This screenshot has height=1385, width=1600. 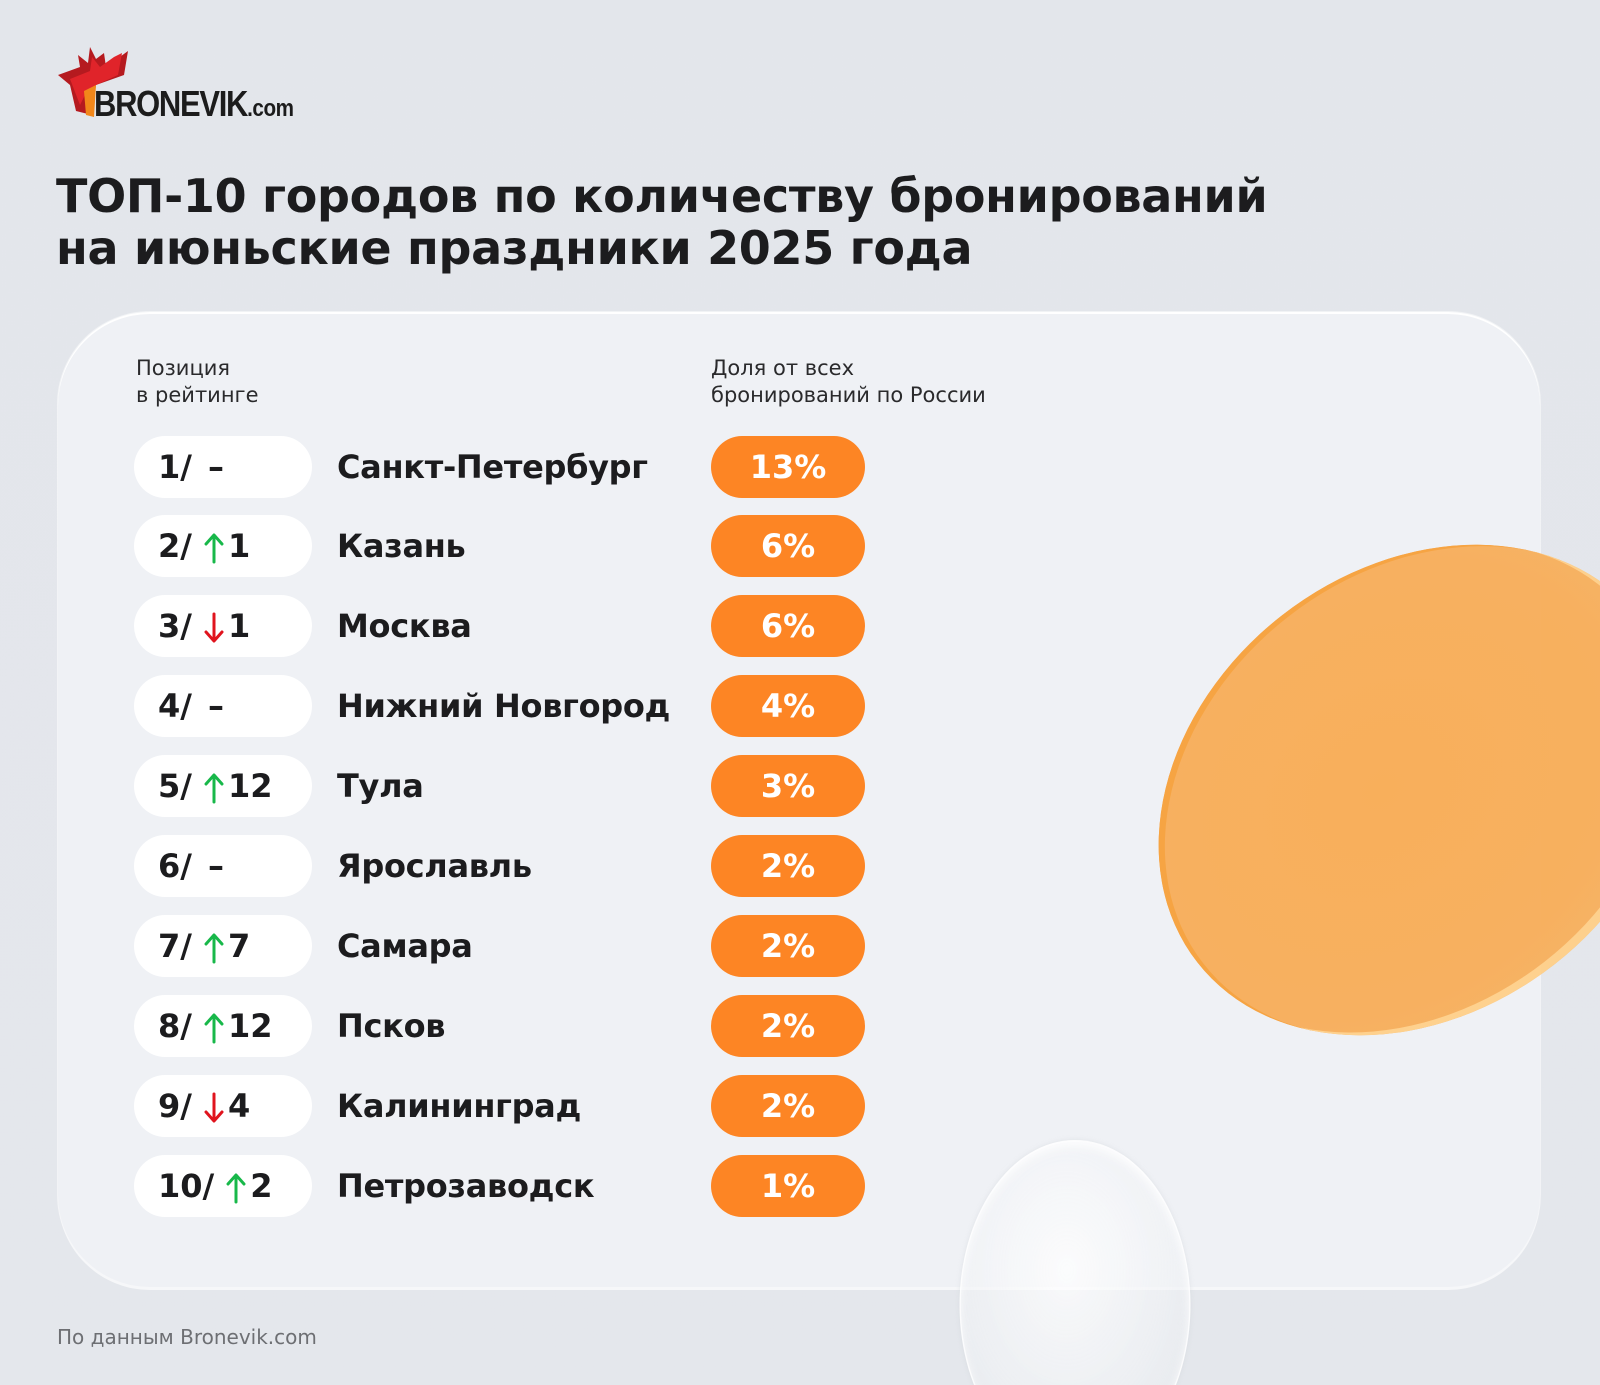 I want to click on position-pill: 5/12, so click(x=223, y=786).